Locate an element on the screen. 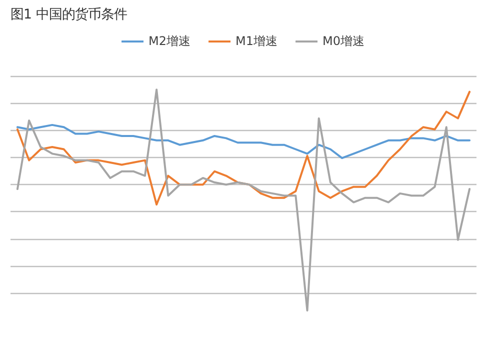 Image resolution: width=495 pixels, height=337 pixels. legend-label: M1增速 is located at coordinates (257, 41).